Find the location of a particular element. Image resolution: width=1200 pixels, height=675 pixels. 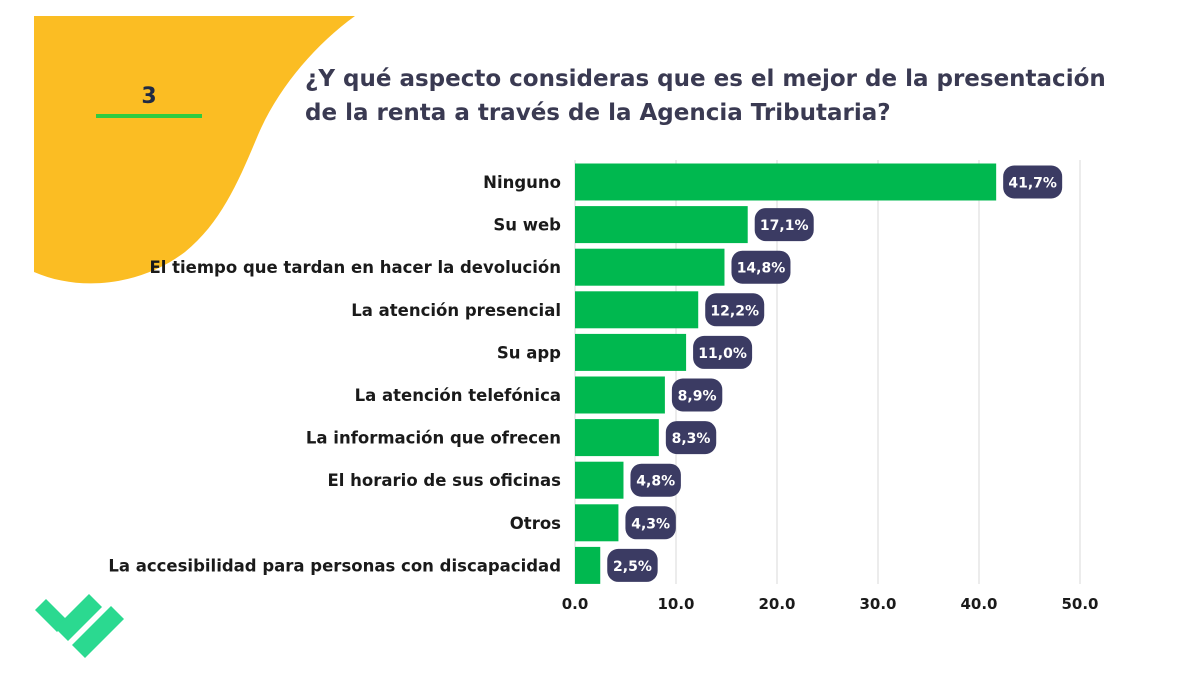

category-label: La atención telefónica is located at coordinates (458, 395).